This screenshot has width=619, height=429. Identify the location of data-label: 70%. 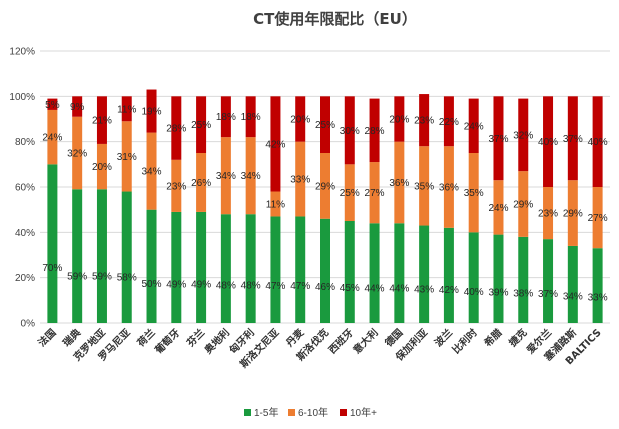
(52, 268).